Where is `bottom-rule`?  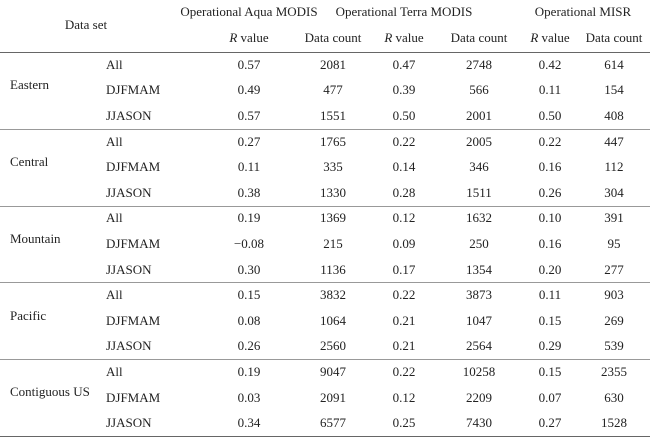
bottom-rule is located at coordinates (325, 436).